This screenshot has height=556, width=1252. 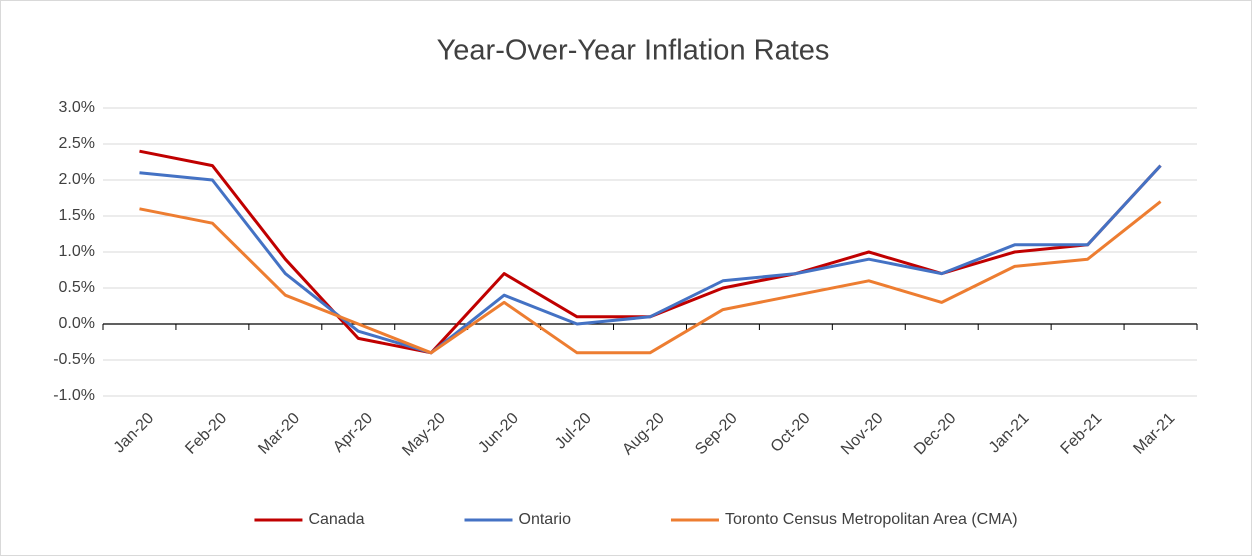 What do you see at coordinates (77, 287) in the screenshot?
I see `y-tick-label: 0.5%` at bounding box center [77, 287].